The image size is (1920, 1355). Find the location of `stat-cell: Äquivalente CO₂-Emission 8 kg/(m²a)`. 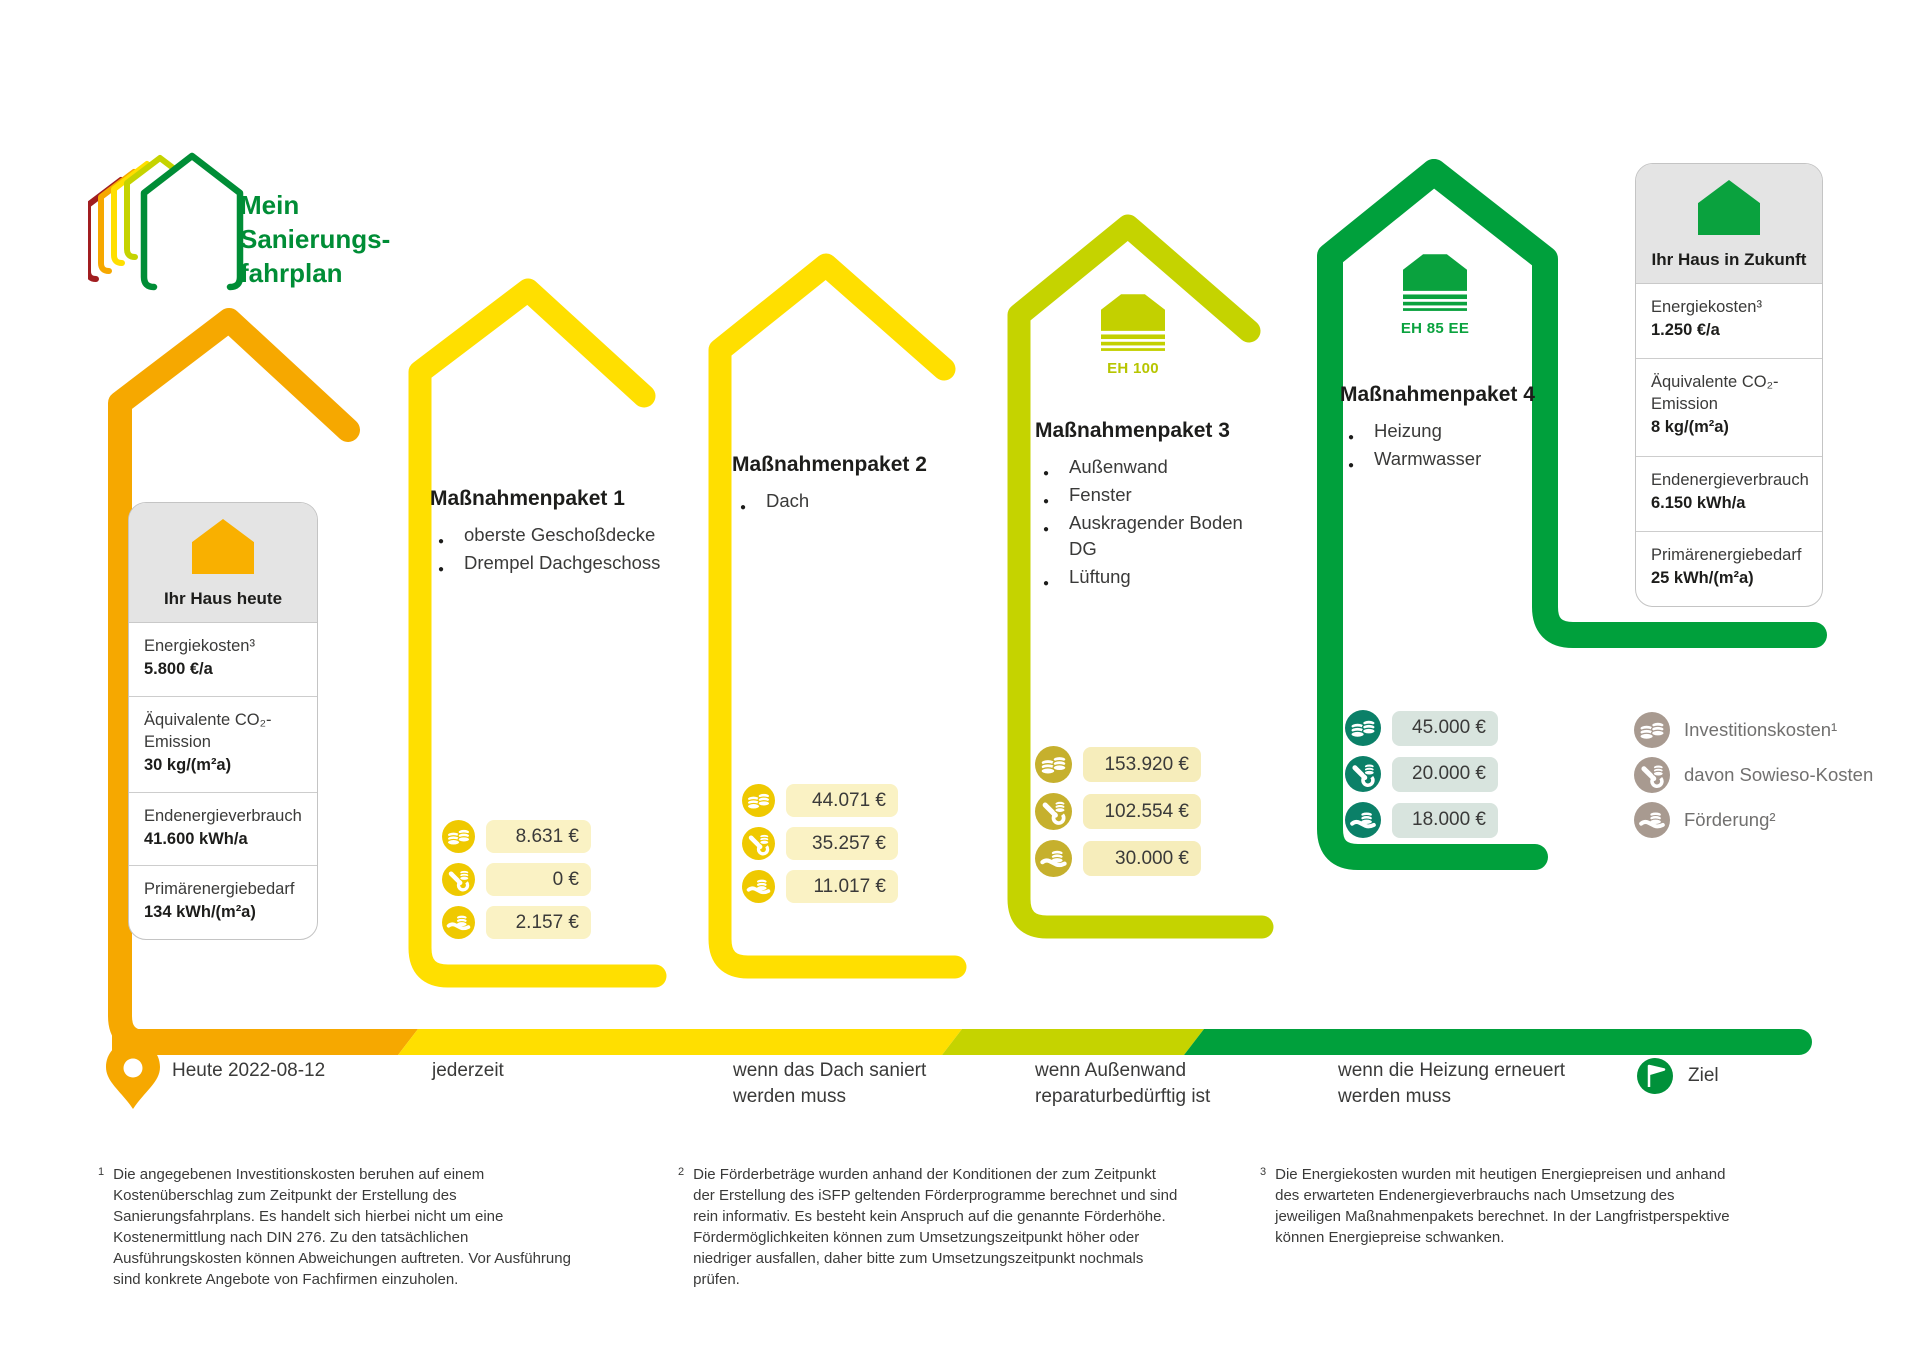

stat-cell: Äquivalente CO₂-Emission 8 kg/(m²a) is located at coordinates (1729, 406).